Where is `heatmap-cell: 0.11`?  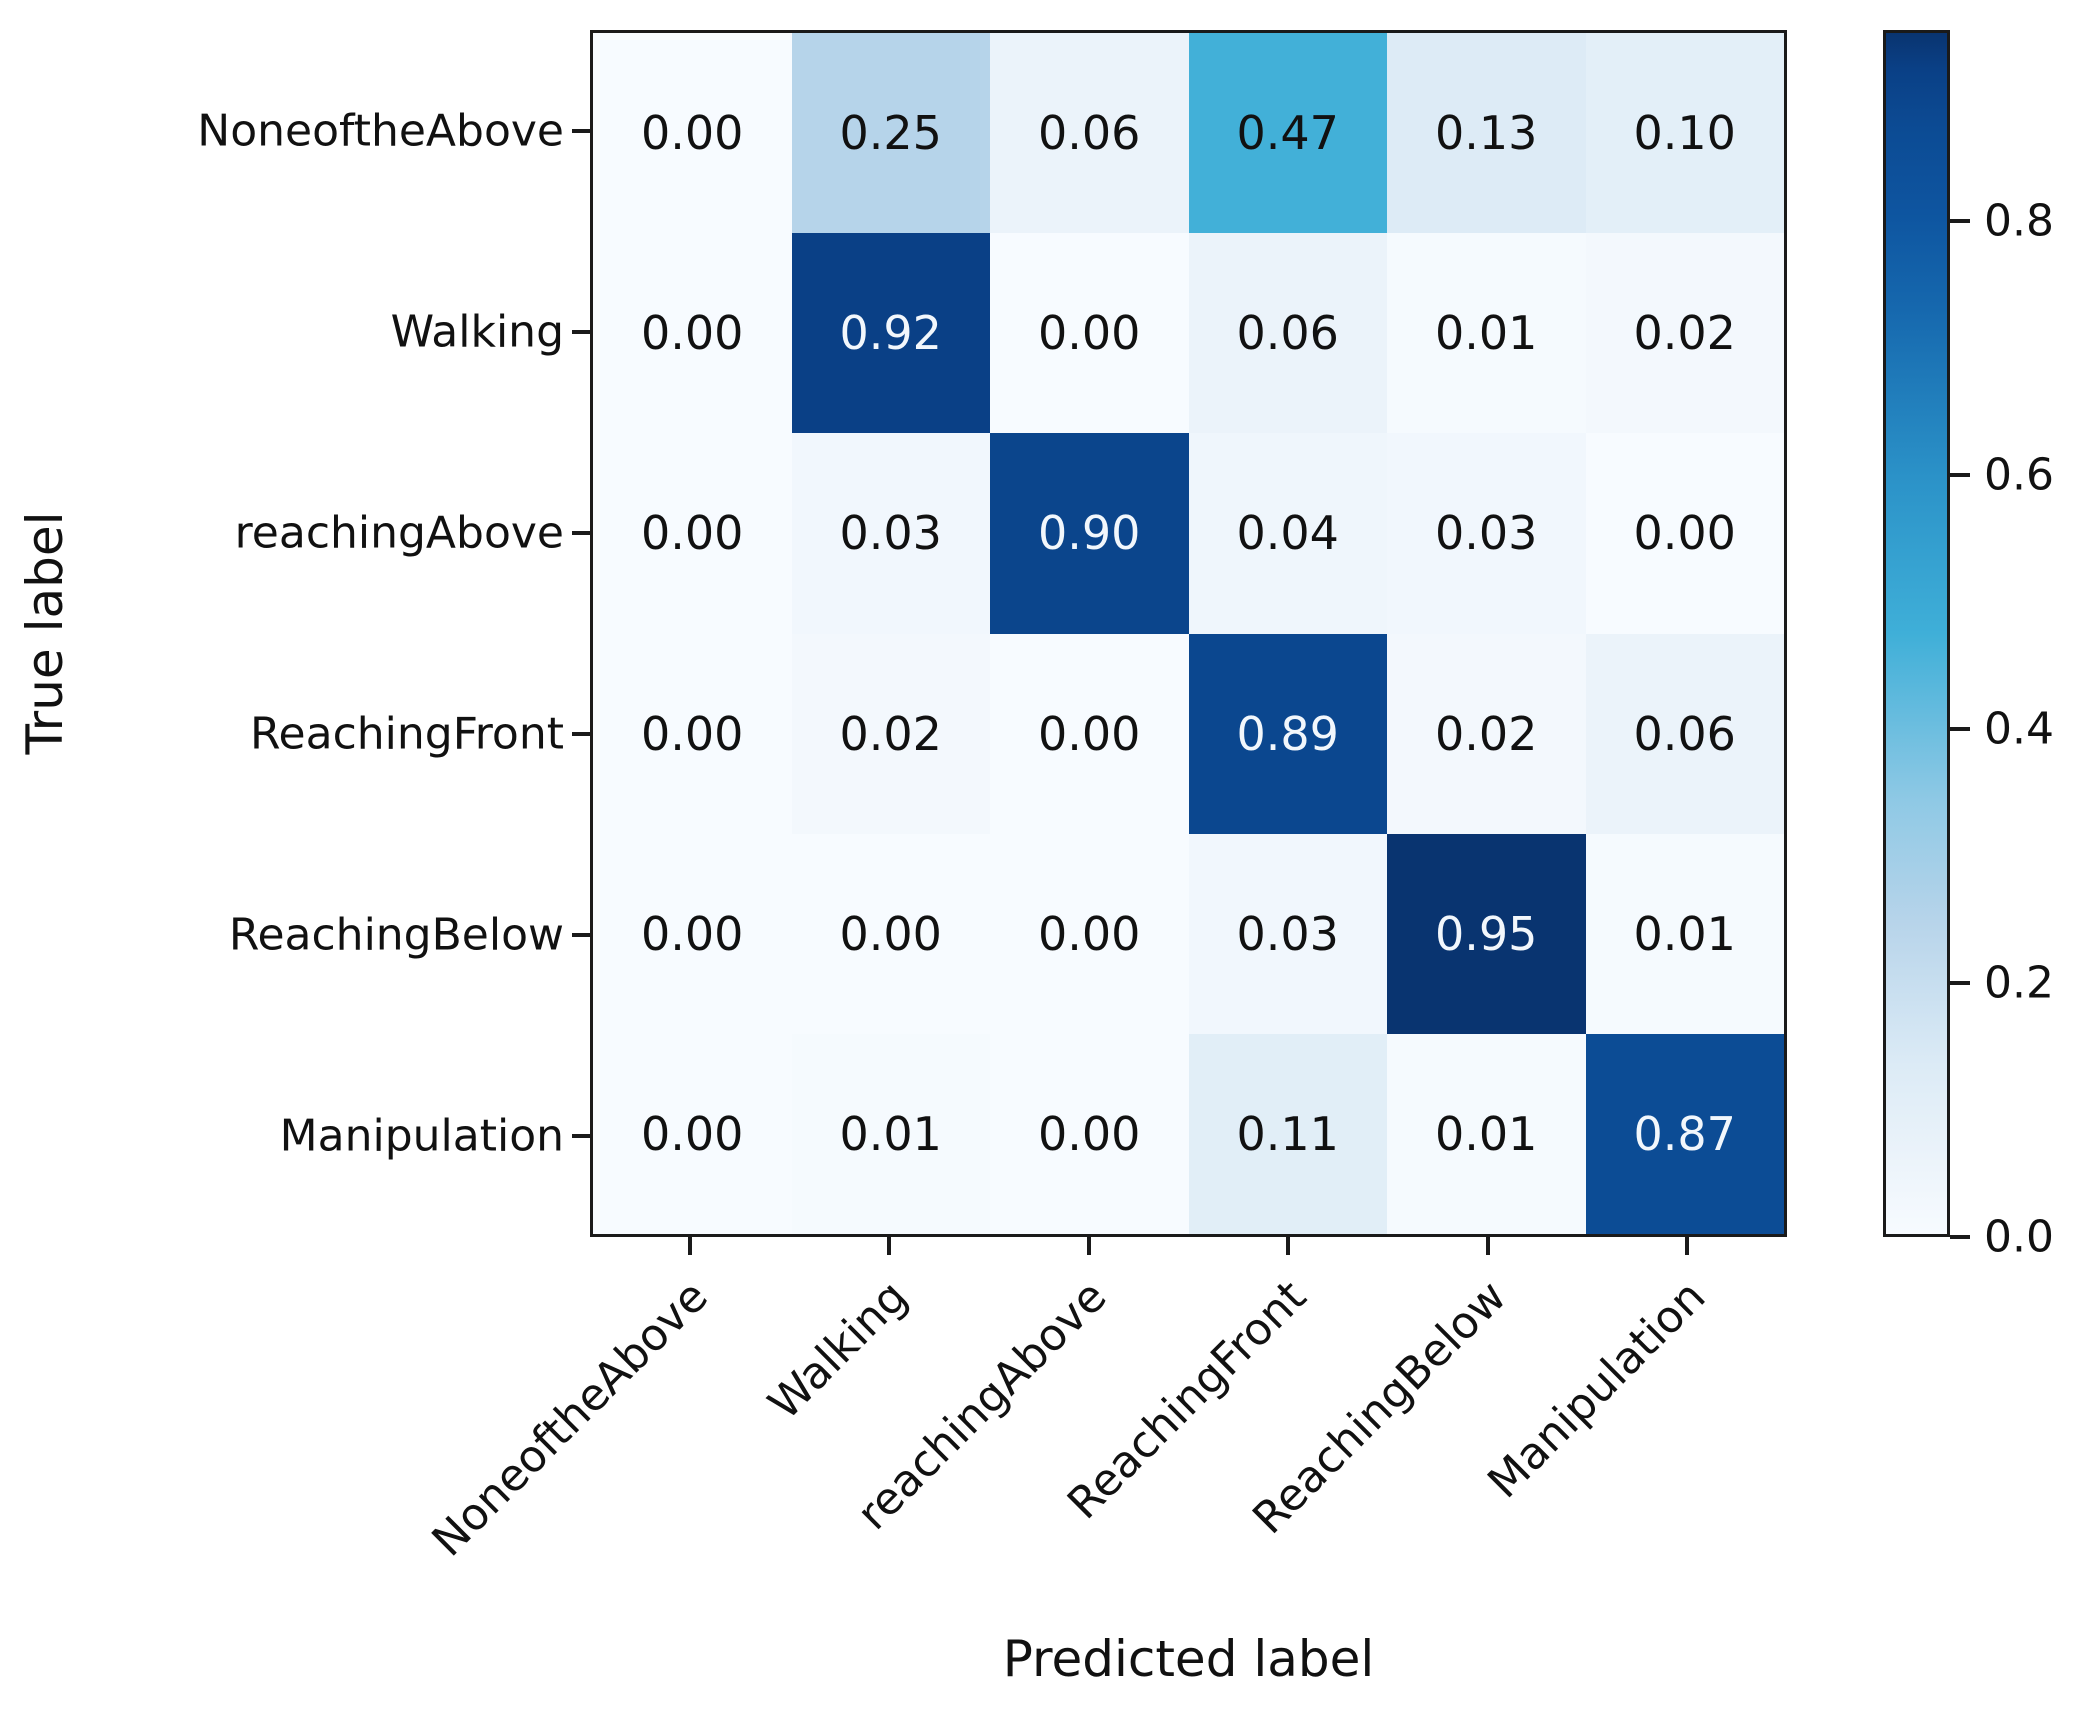
heatmap-cell: 0.11 is located at coordinates (1287, 1133).